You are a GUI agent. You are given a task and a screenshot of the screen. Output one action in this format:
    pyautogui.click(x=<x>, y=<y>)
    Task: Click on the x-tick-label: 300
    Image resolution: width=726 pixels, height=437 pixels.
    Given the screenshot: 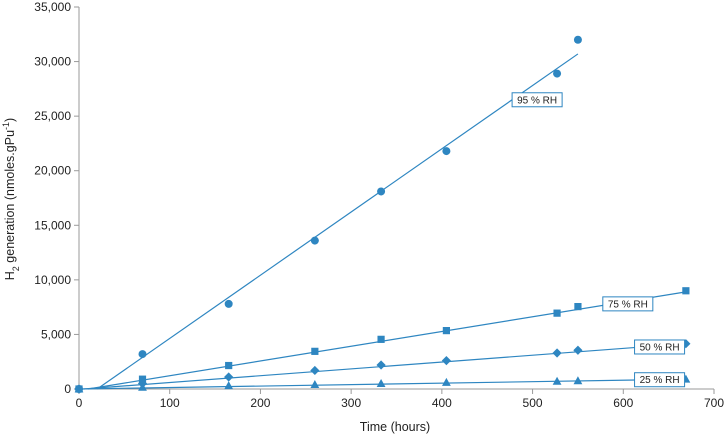 What is the action you would take?
    pyautogui.click(x=351, y=403)
    